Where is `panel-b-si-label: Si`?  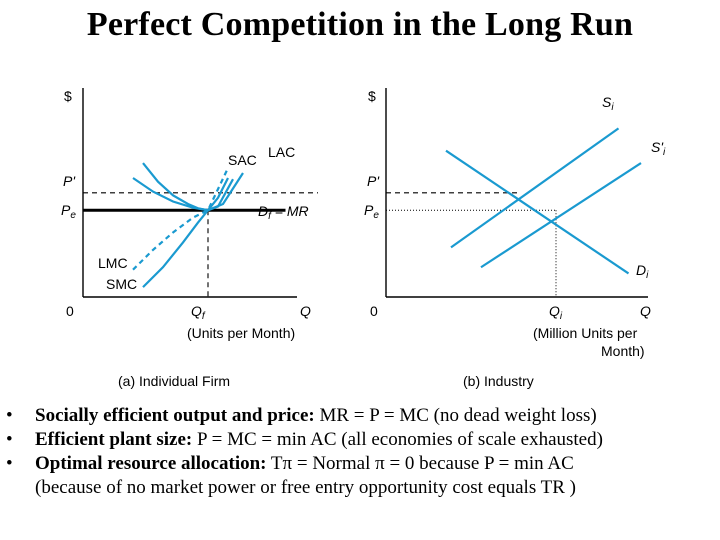 panel-b-si-label: Si is located at coordinates (608, 103).